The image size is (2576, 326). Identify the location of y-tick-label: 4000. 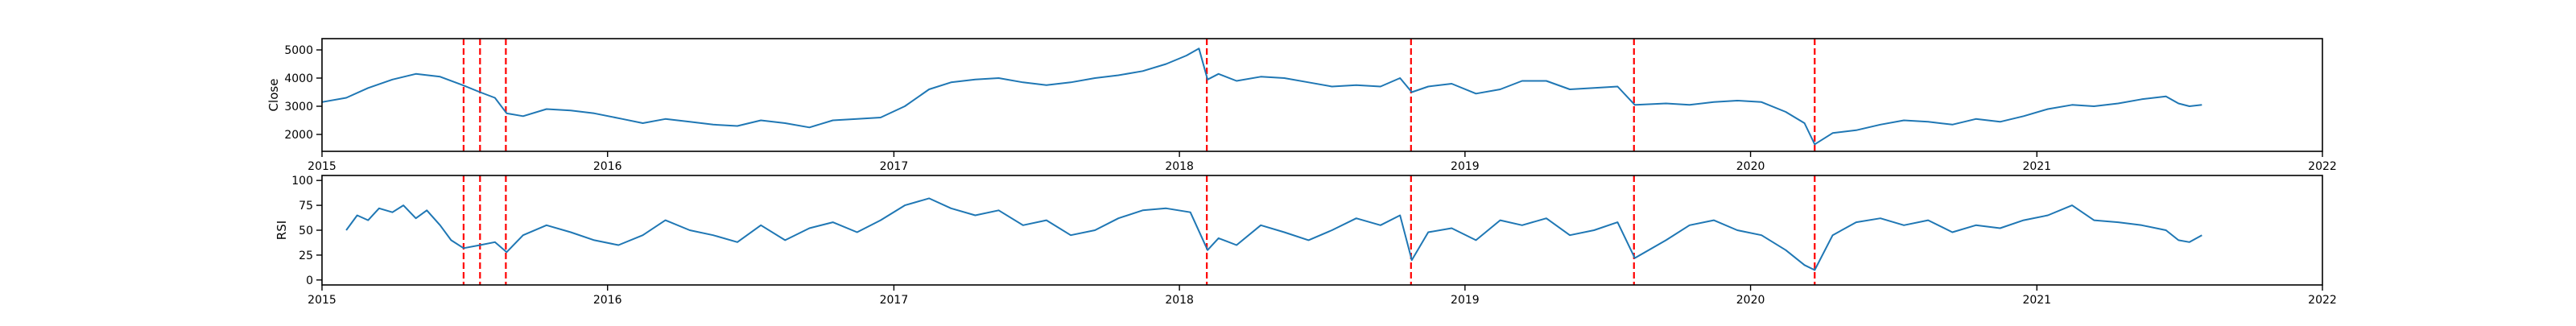
(298, 78).